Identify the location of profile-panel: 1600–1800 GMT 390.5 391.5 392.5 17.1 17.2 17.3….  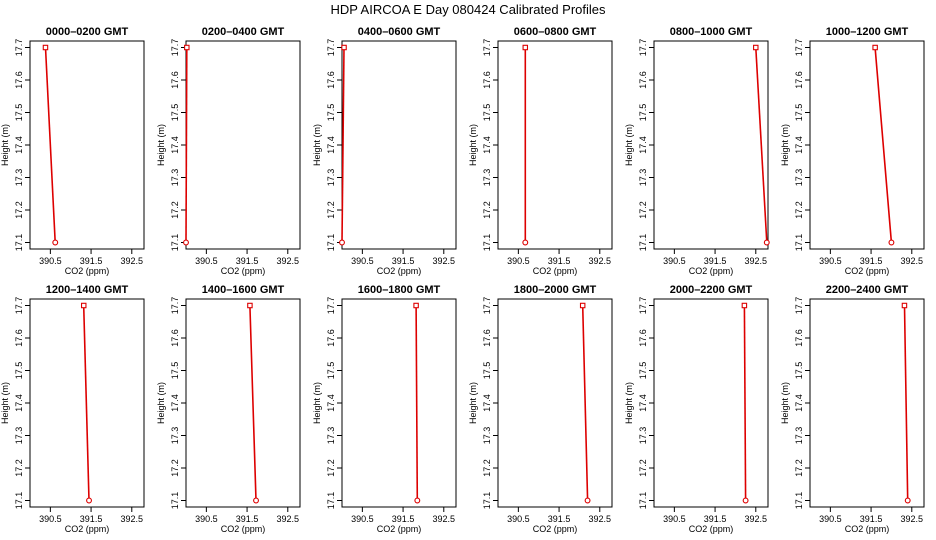
(384, 409).